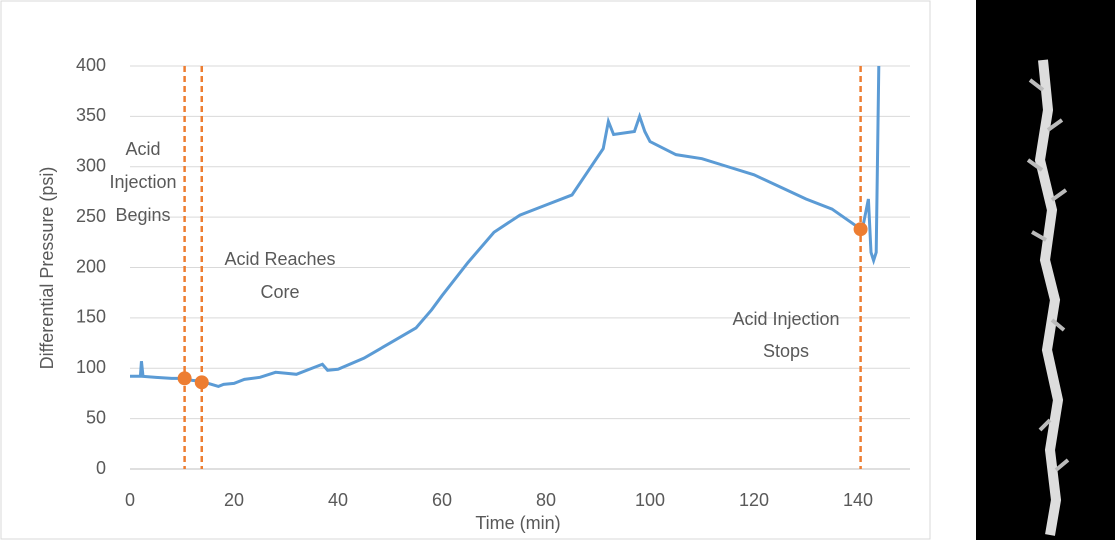 The height and width of the screenshot is (545, 1115). What do you see at coordinates (91, 266) in the screenshot?
I see `y-tick-label: 200` at bounding box center [91, 266].